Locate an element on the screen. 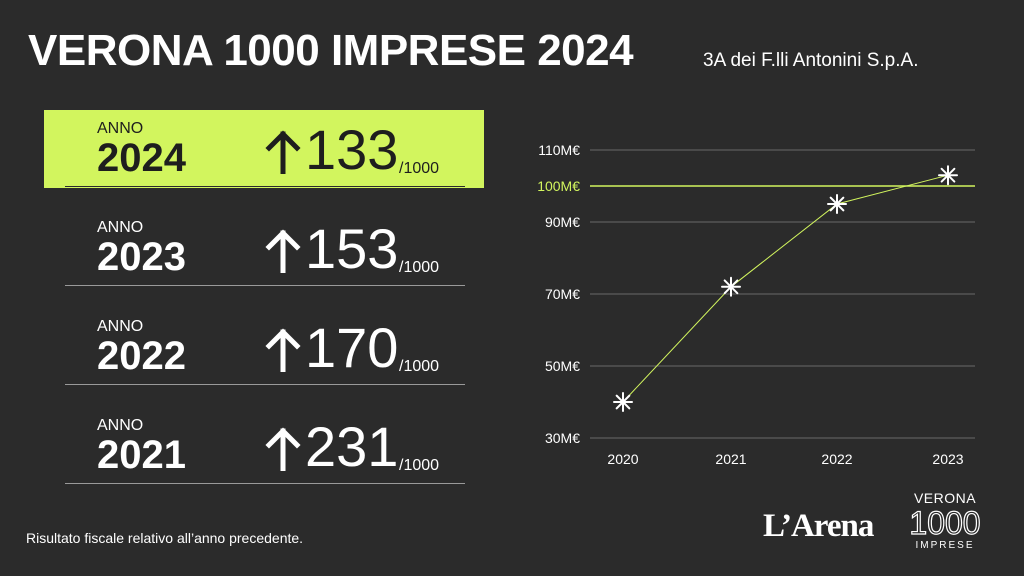 The height and width of the screenshot is (576, 1024). ranking-year: 2021 is located at coordinates (141, 455).